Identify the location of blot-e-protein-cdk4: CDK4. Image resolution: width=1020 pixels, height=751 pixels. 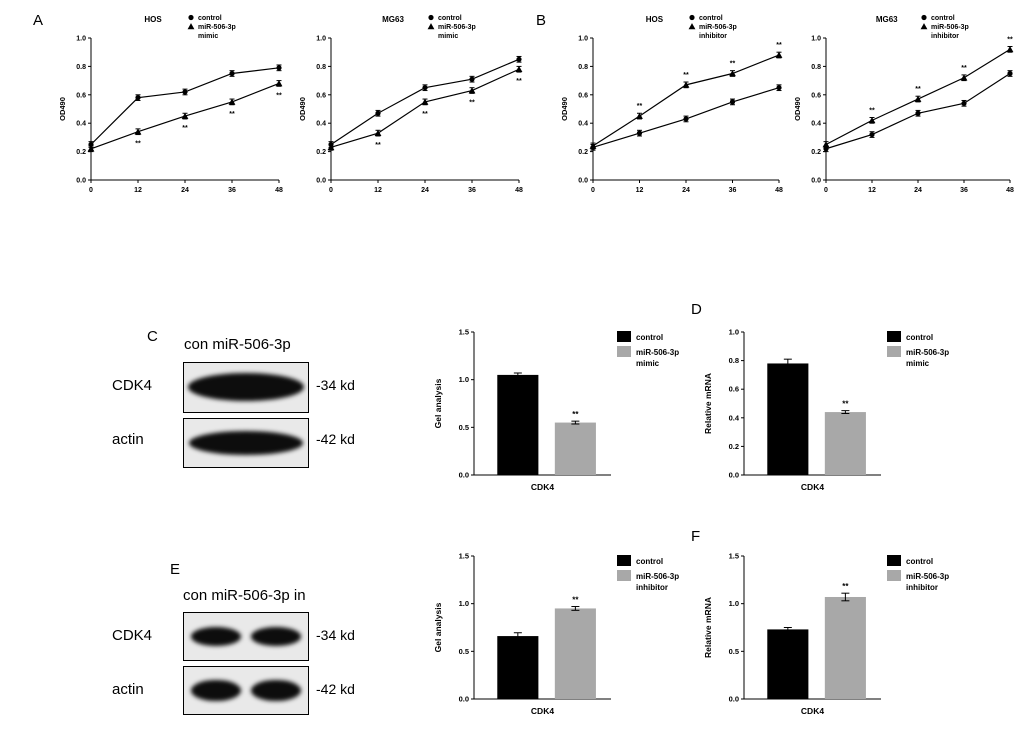
(132, 635).